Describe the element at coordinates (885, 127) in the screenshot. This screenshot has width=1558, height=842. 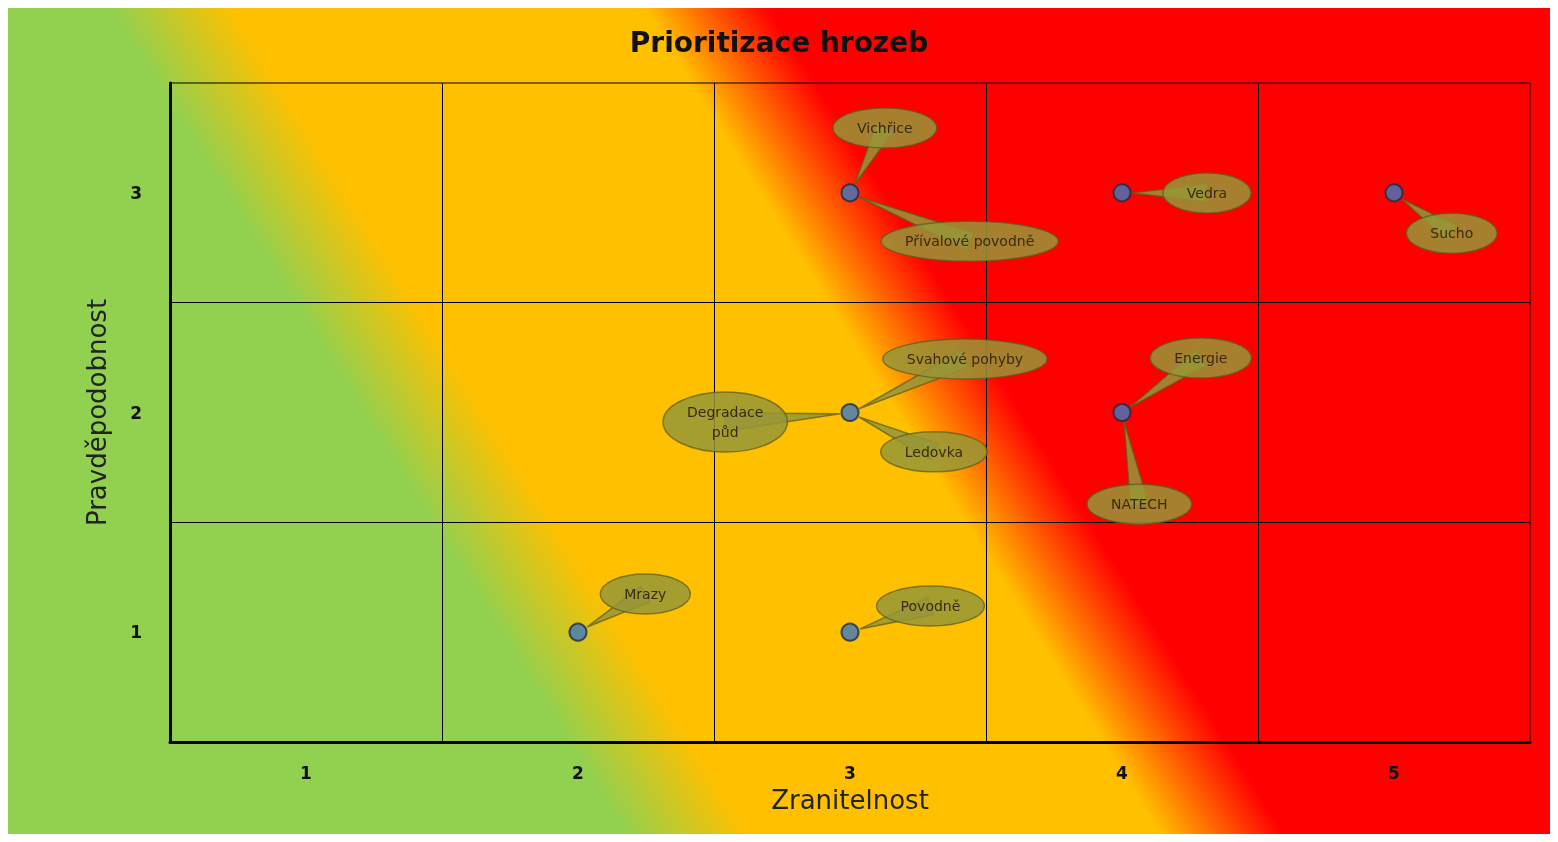
I see `annotation: Vichřice` at that location.